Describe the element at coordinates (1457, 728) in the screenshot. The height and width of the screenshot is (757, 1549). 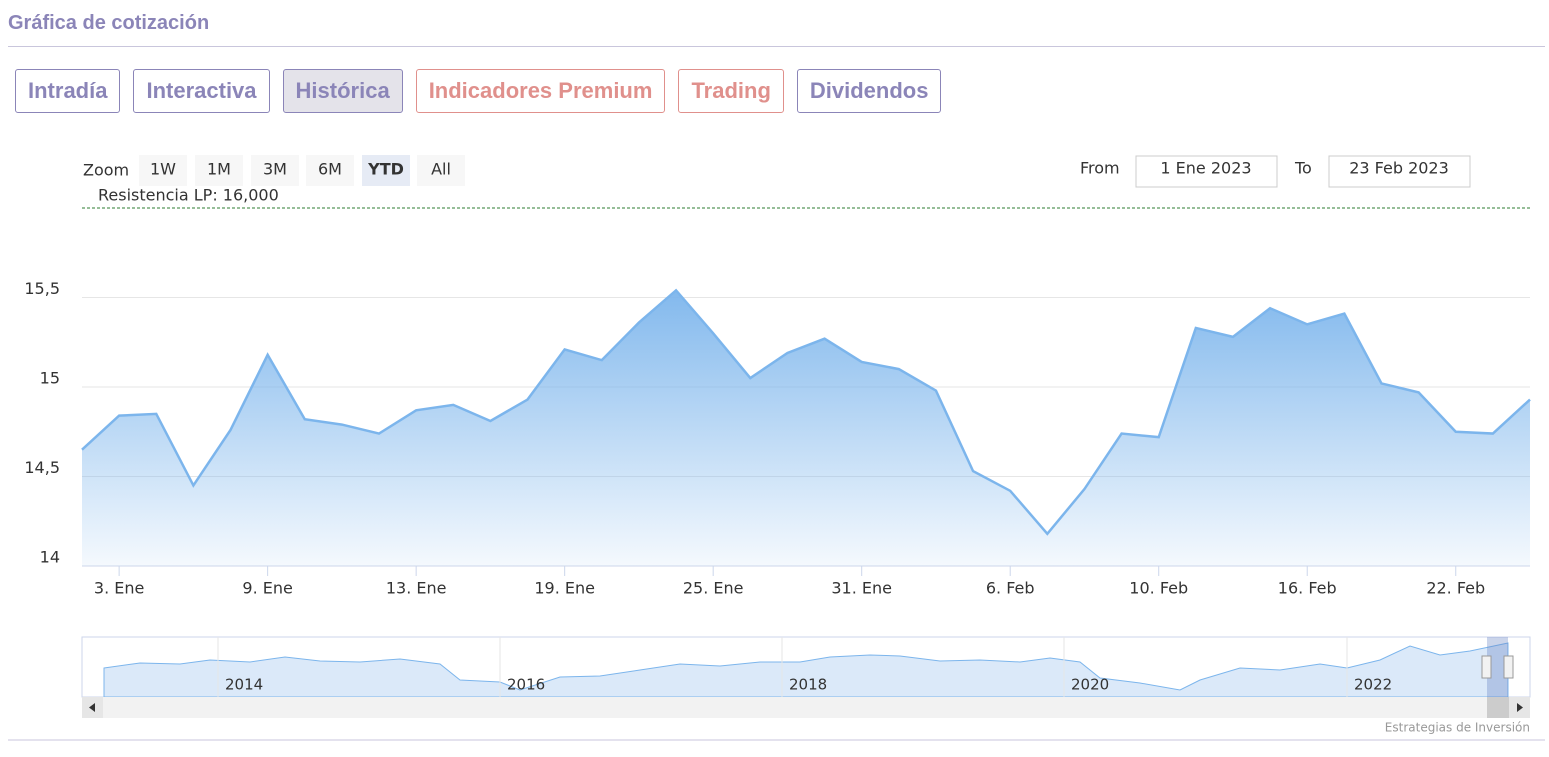
I see `credits: Estrategias de Inversión` at that location.